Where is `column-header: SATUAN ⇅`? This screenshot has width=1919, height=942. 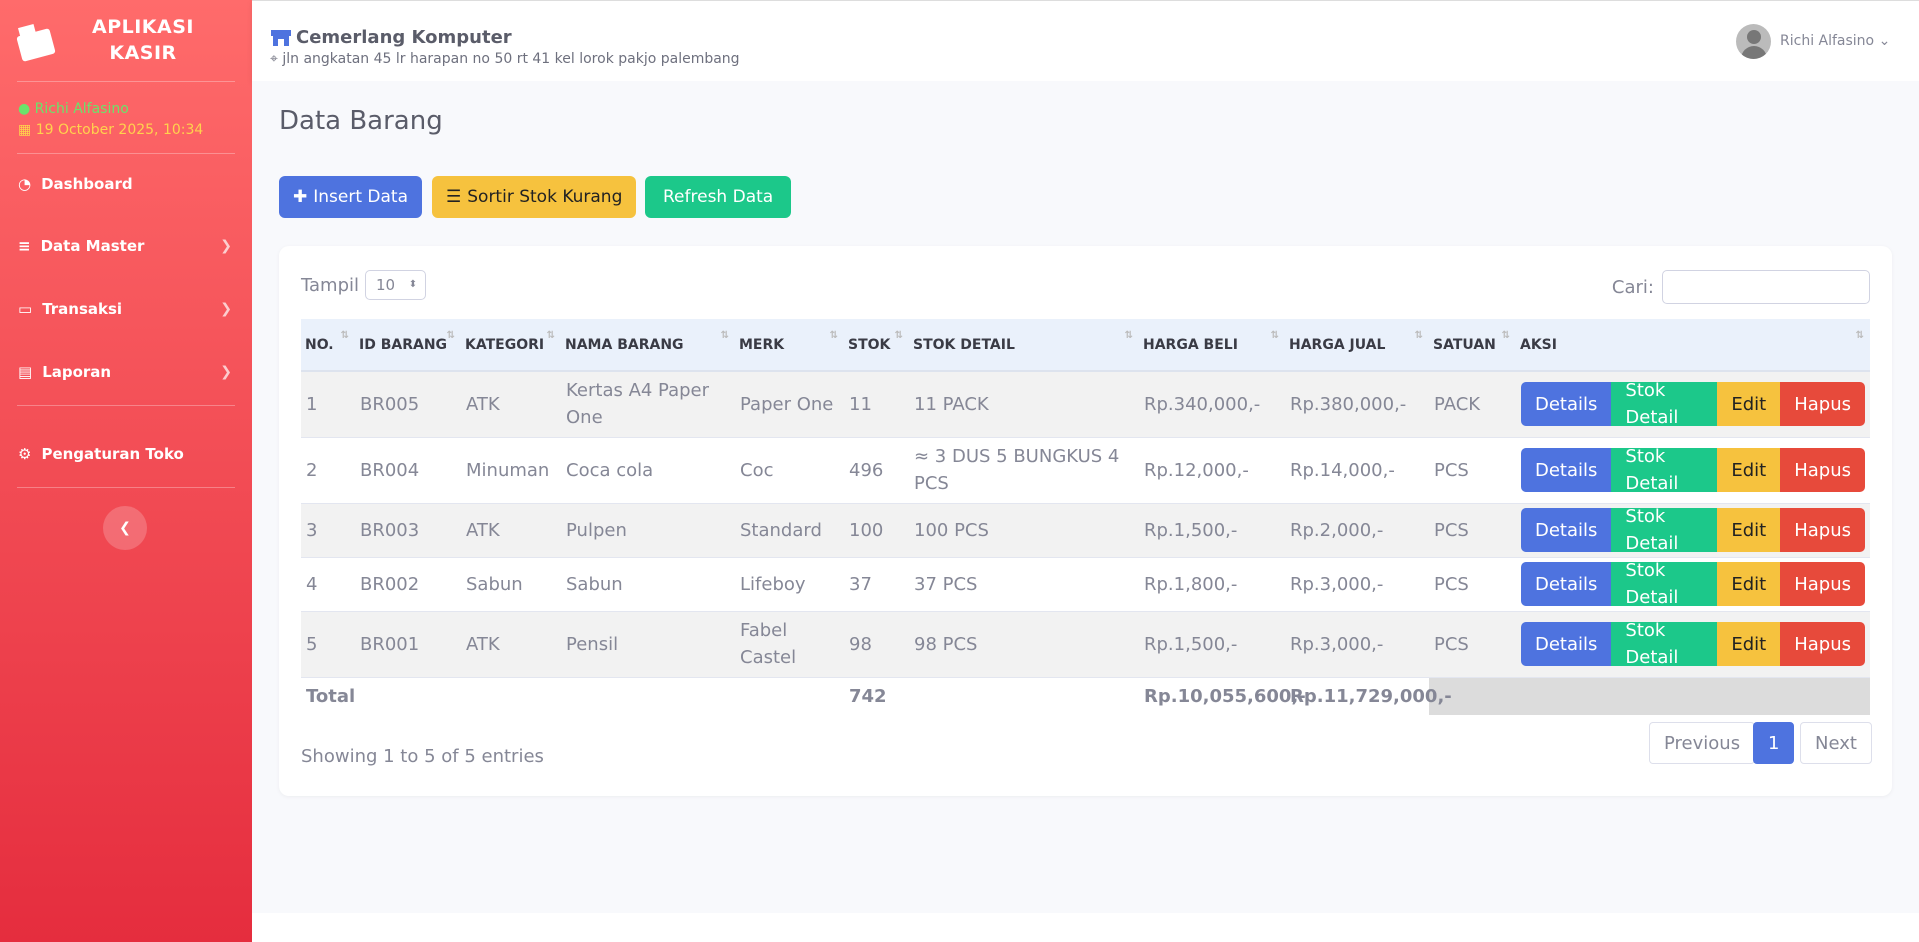 column-header: SATUAN ⇅ is located at coordinates (1472, 345).